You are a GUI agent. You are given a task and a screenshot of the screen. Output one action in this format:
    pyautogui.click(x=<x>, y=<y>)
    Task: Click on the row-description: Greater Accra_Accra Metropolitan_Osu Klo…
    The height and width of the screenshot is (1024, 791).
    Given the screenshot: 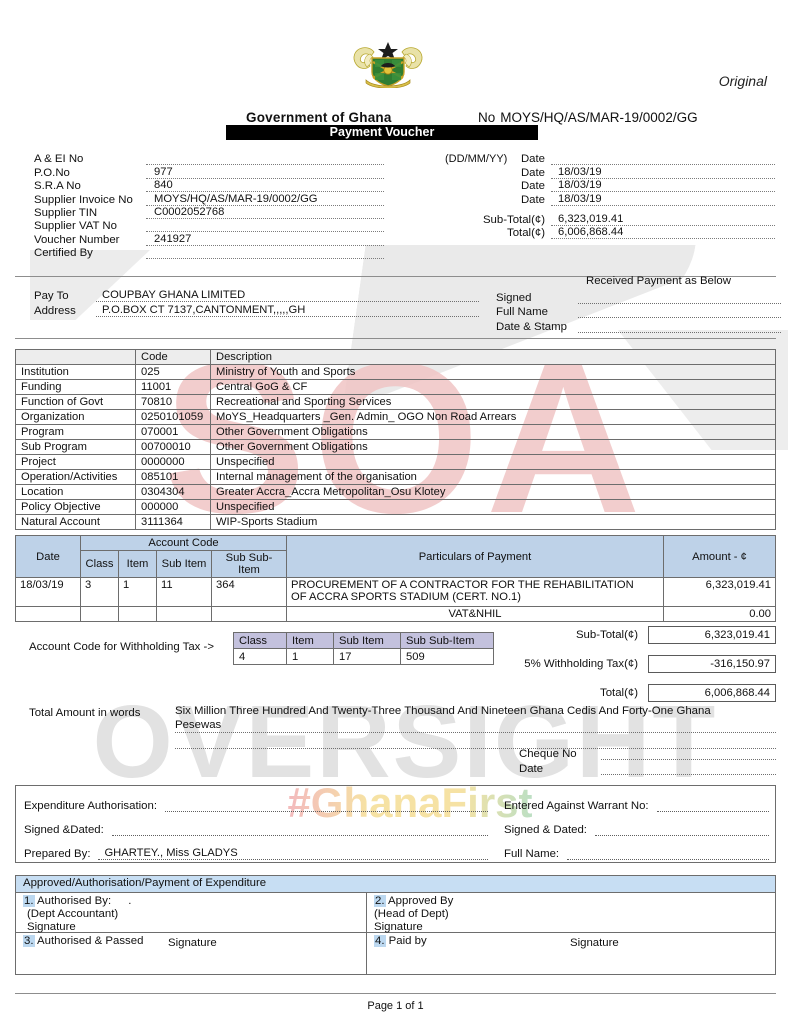 What is the action you would take?
    pyautogui.click(x=493, y=492)
    